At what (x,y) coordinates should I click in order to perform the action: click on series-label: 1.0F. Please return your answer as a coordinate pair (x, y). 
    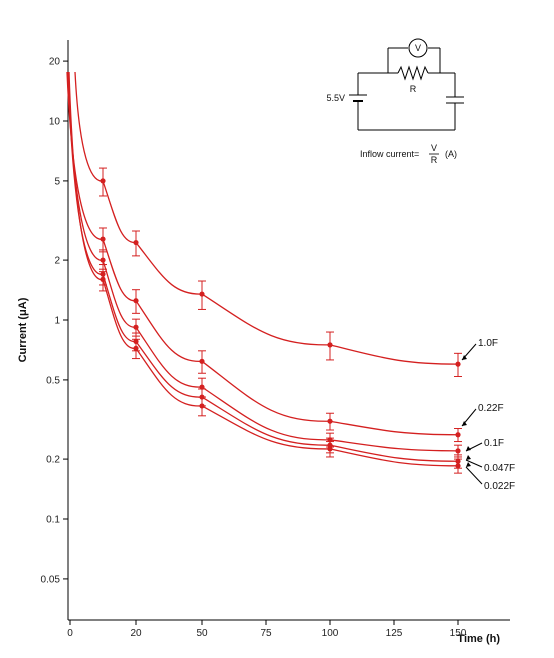
    Looking at the image, I should click on (488, 343).